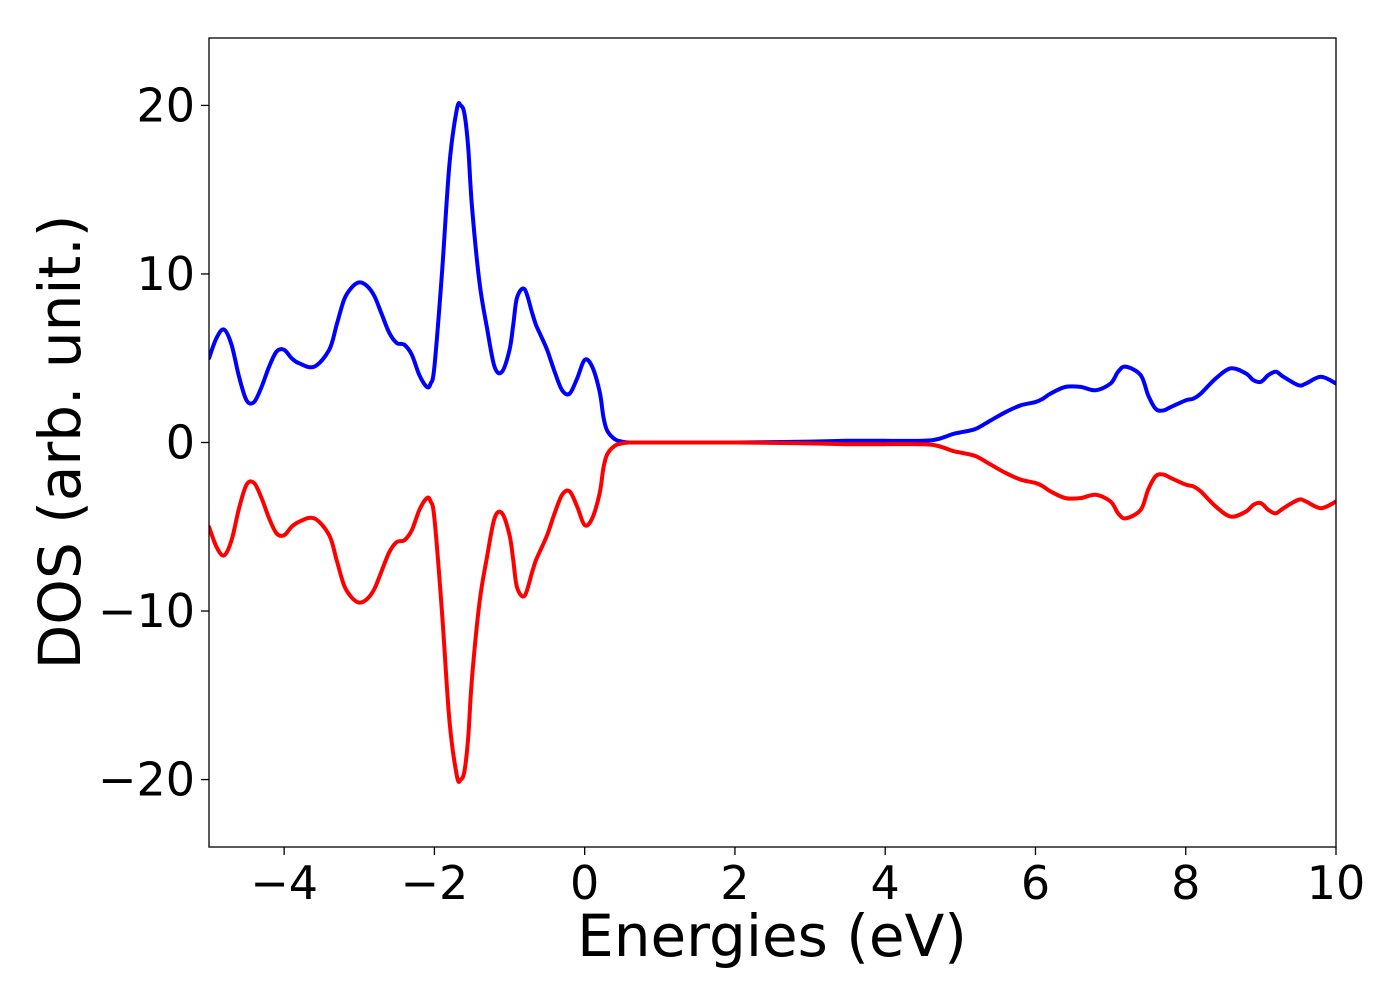 The image size is (1400, 1000). I want to click on x-tick-label: 10, so click(1336, 883).